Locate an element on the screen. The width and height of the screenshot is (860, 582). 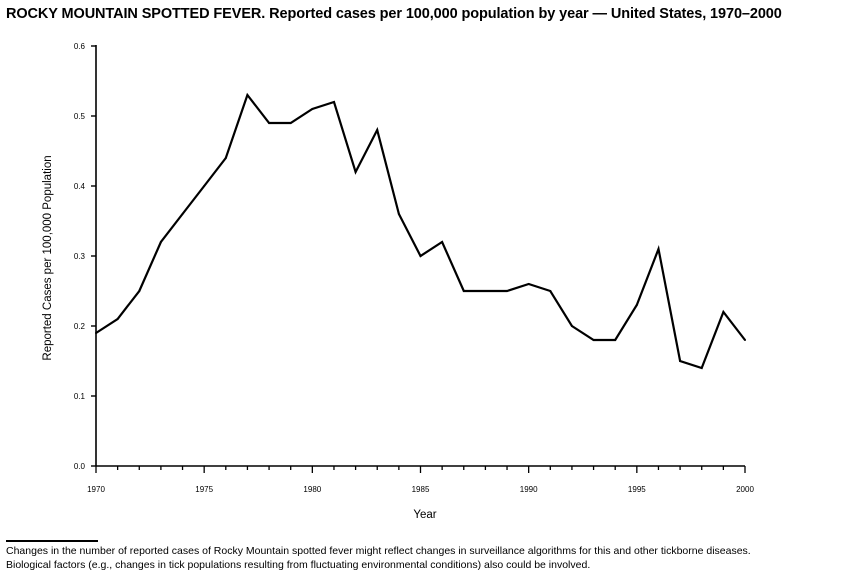
y-tick-label: 0.1 is located at coordinates (80, 396).